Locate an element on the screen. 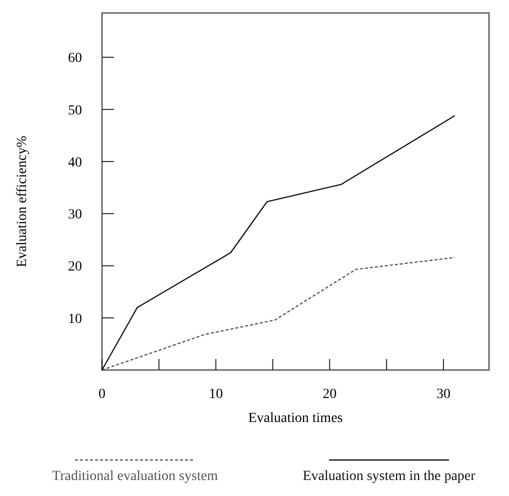 The width and height of the screenshot is (509, 496). x-axis-title: Evaluation times is located at coordinates (295, 418).